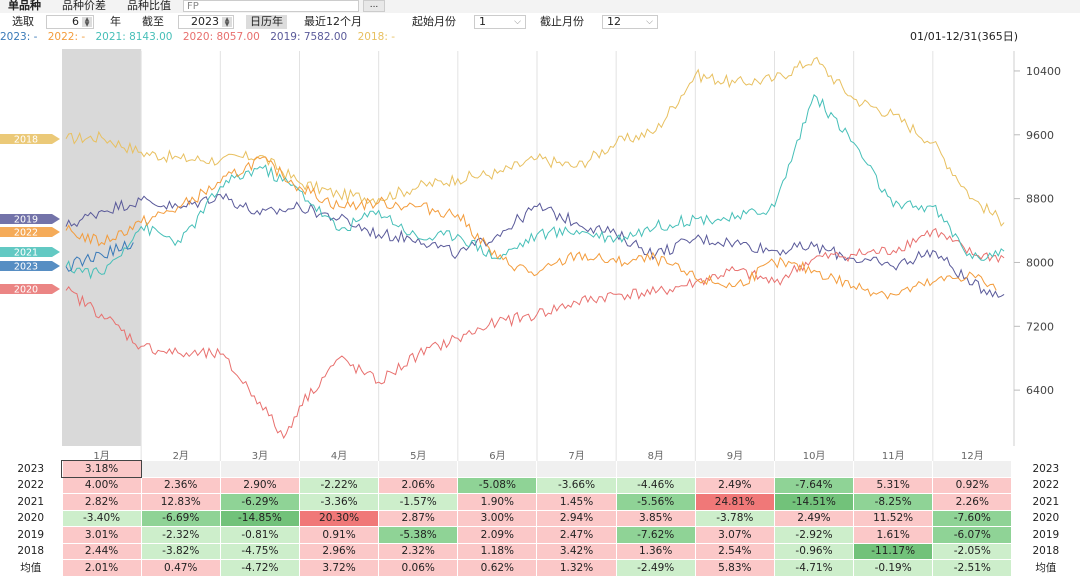 This screenshot has width=1080, height=585. I want to click on change-cell: -2.32%, so click(181, 535).